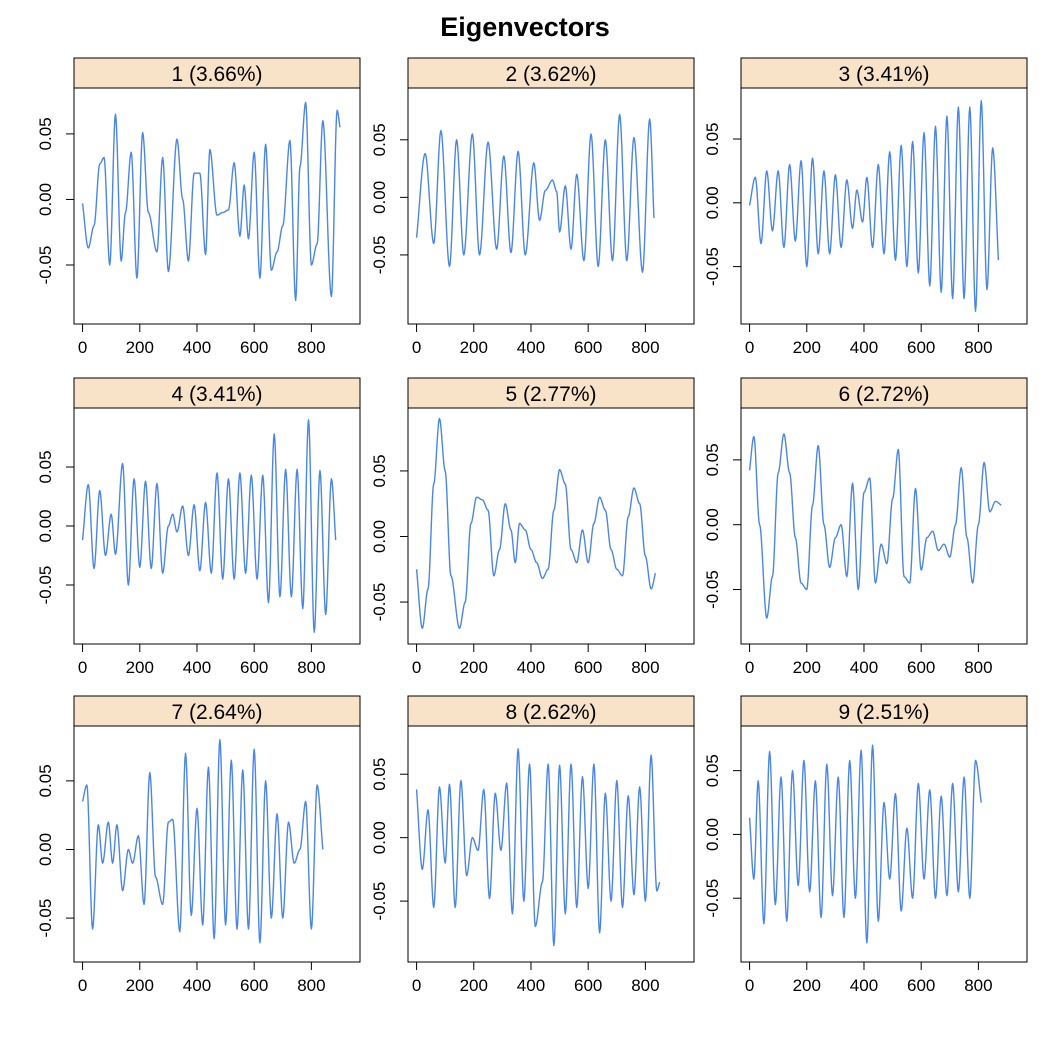  I want to click on panel-strip-label: 6 (2.72%), so click(883, 394).